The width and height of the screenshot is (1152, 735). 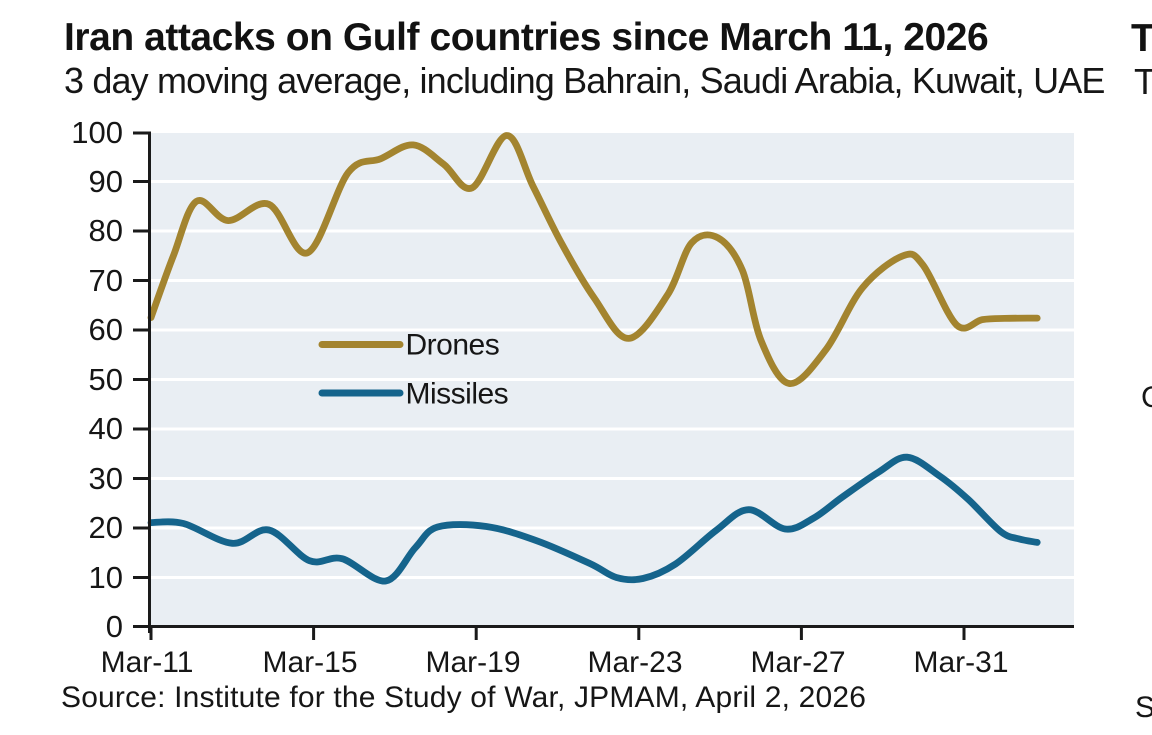 I want to click on svg-text: Mar-23, so click(x=634, y=662).